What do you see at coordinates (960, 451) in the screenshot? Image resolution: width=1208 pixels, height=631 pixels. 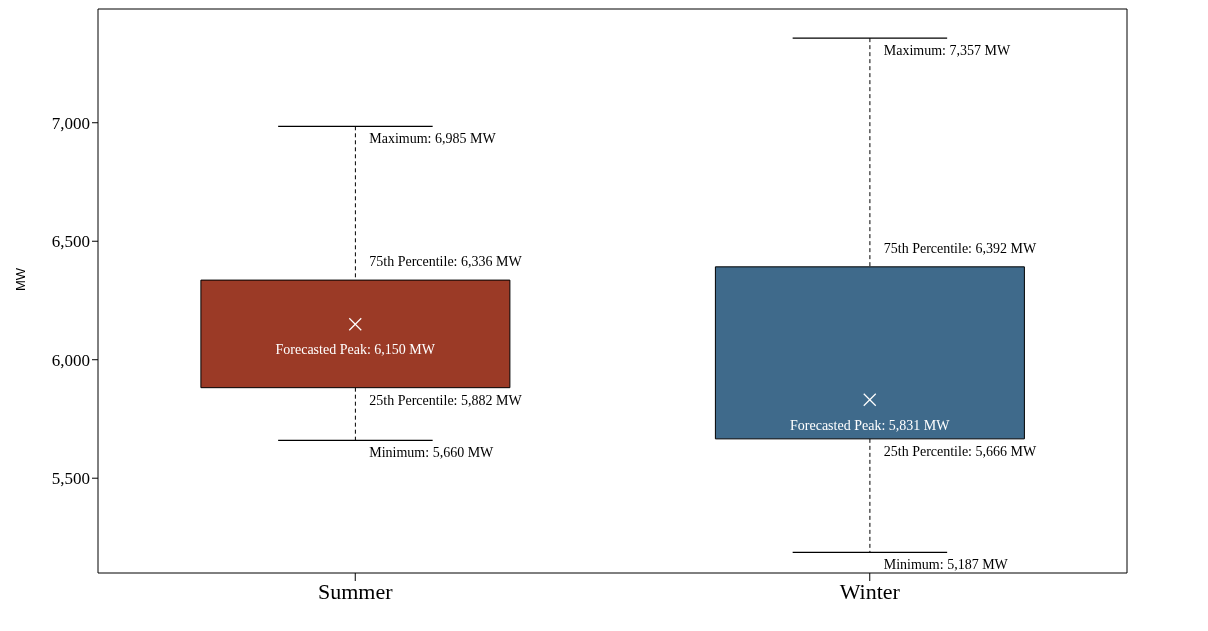 I see `annotation: 25th Percentile: 5,666 MW` at bounding box center [960, 451].